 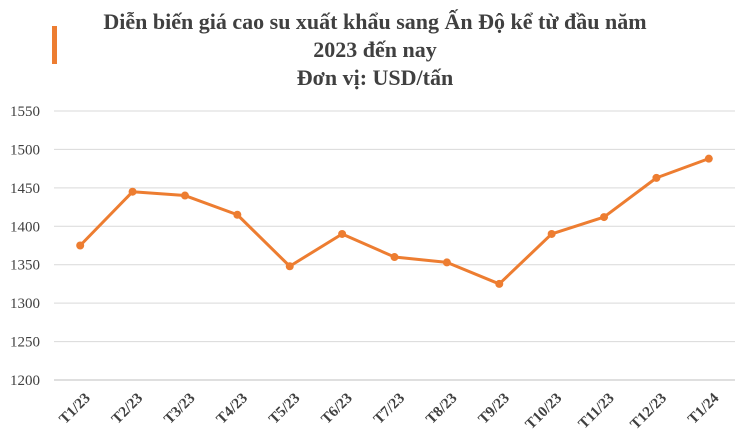 I want to click on y-tick-label: 1250, so click(x=25, y=343).